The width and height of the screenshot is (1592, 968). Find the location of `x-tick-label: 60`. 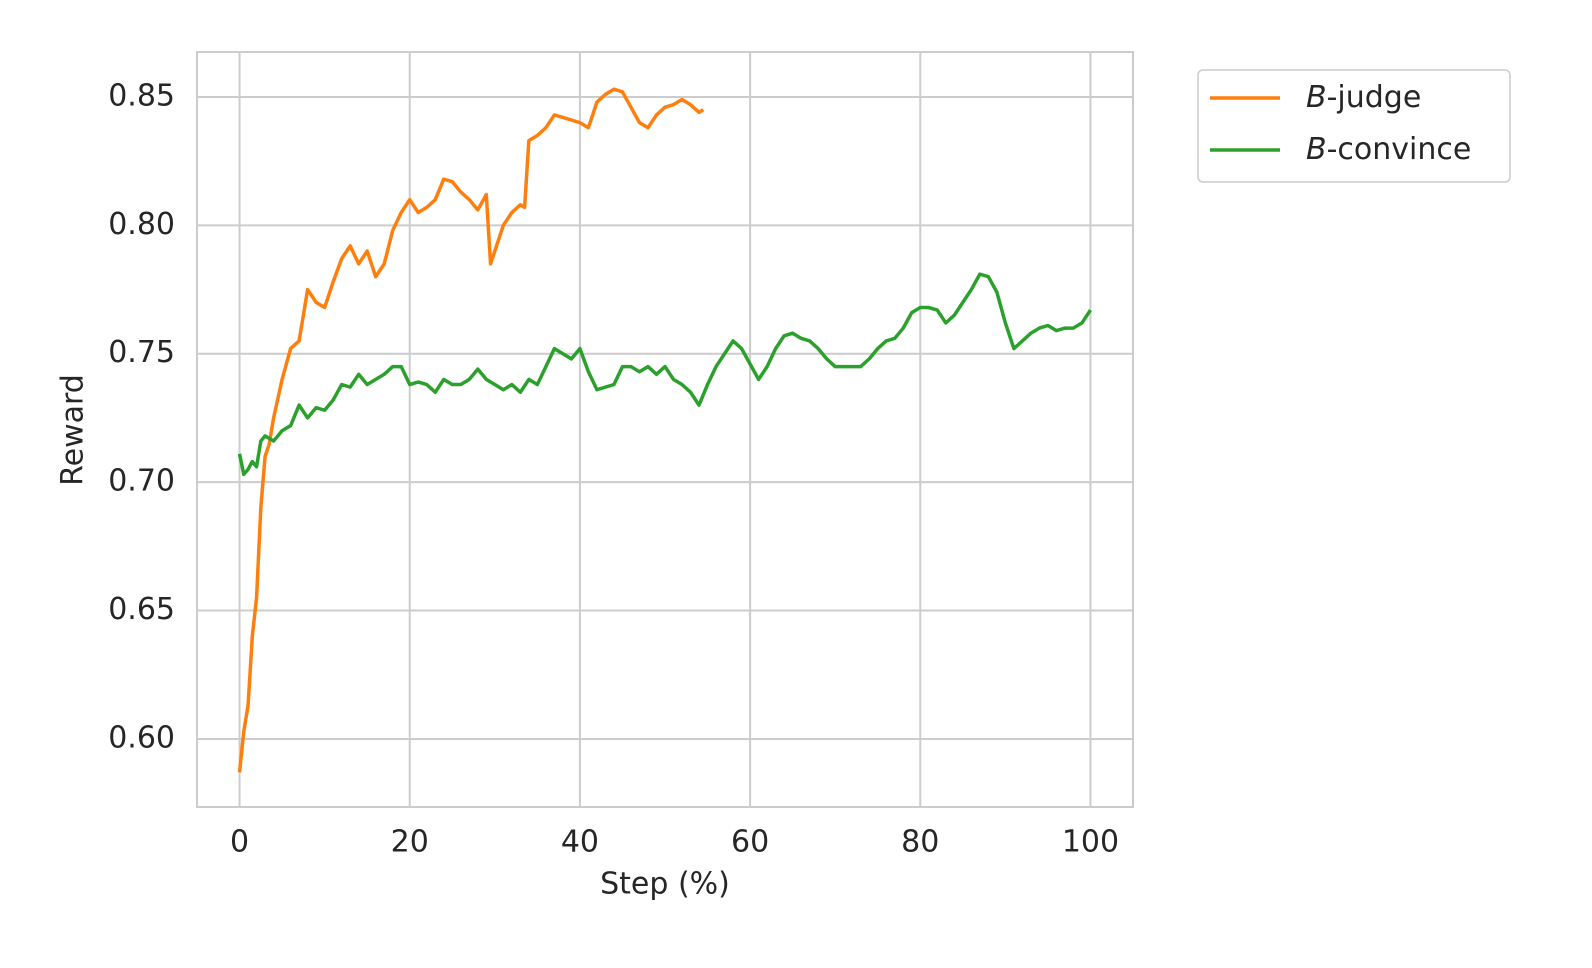

x-tick-label: 60 is located at coordinates (750, 842).